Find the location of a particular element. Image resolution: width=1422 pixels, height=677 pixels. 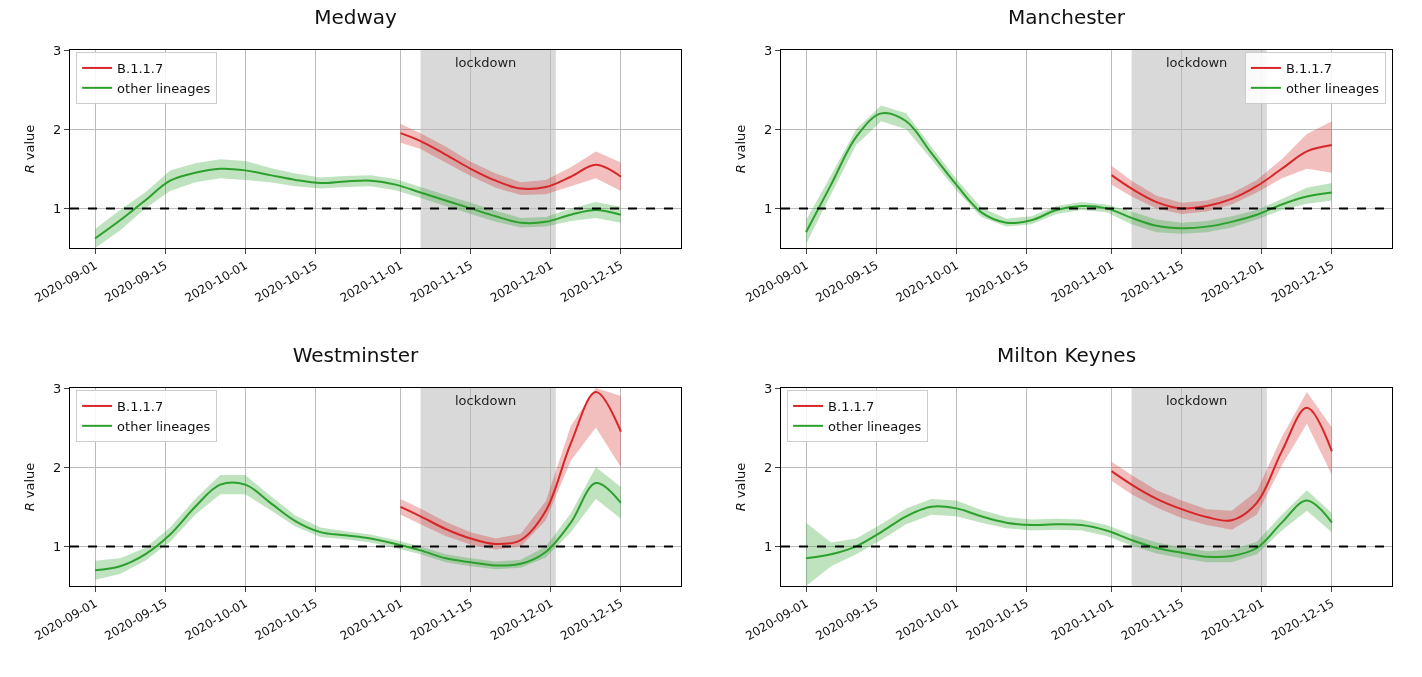

chart-title: Manchester is located at coordinates (1067, 17).